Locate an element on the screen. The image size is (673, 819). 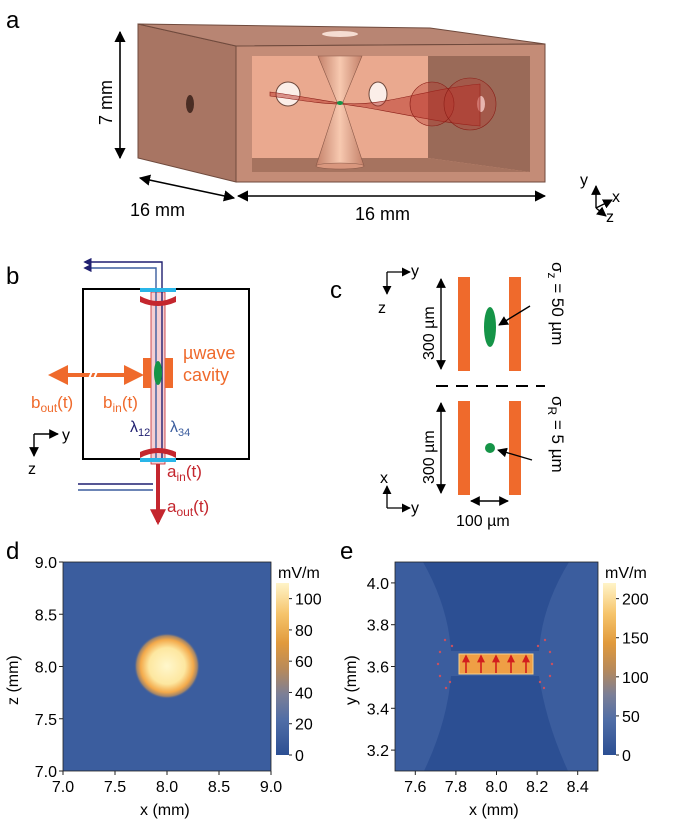
d-ytick-label: 8.5 is located at coordinates (46, 615).